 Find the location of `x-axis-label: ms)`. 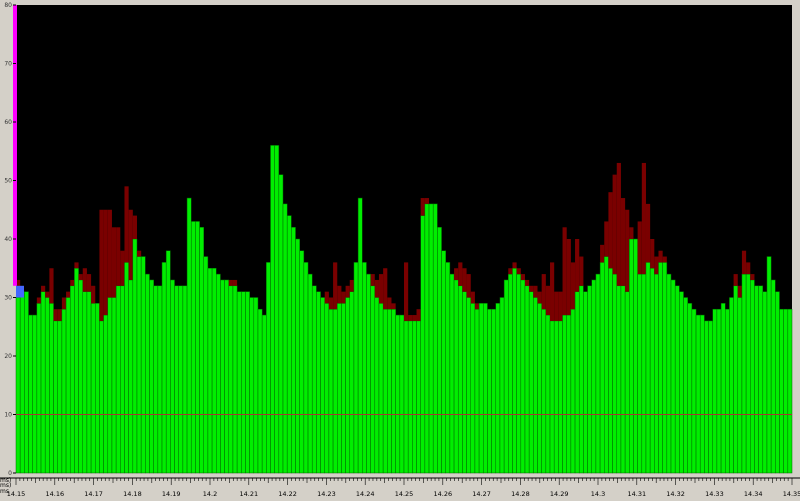

x-axis-label: ms) is located at coordinates (5, 485).